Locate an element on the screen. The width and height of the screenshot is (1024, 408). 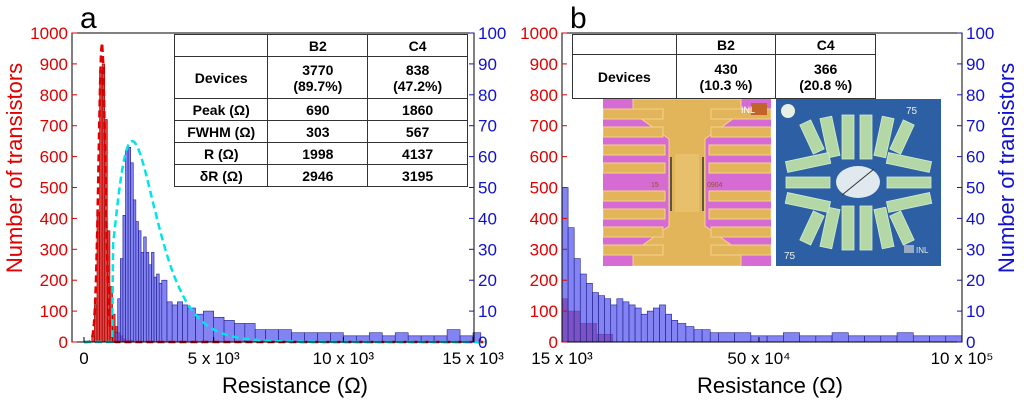
panel-a-left-axis-title: Number of transistors is located at coordinates (14, 168).